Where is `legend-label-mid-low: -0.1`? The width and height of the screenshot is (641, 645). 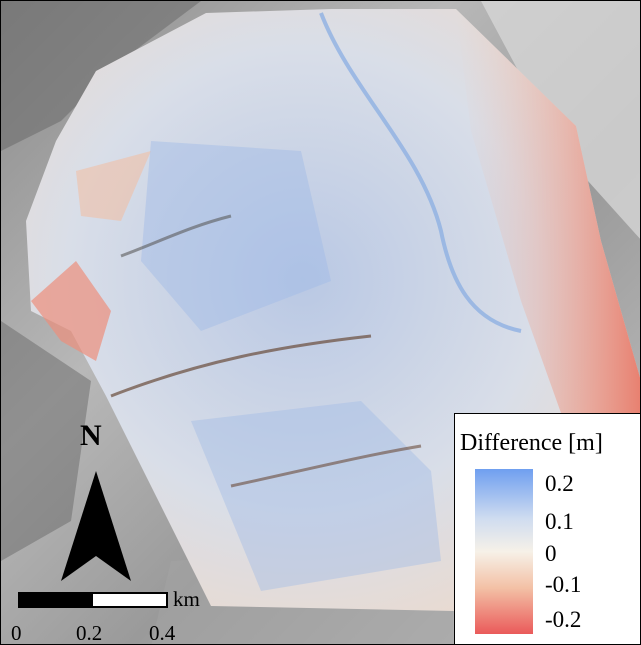
legend-label-mid-low: -0.1 is located at coordinates (563, 584).